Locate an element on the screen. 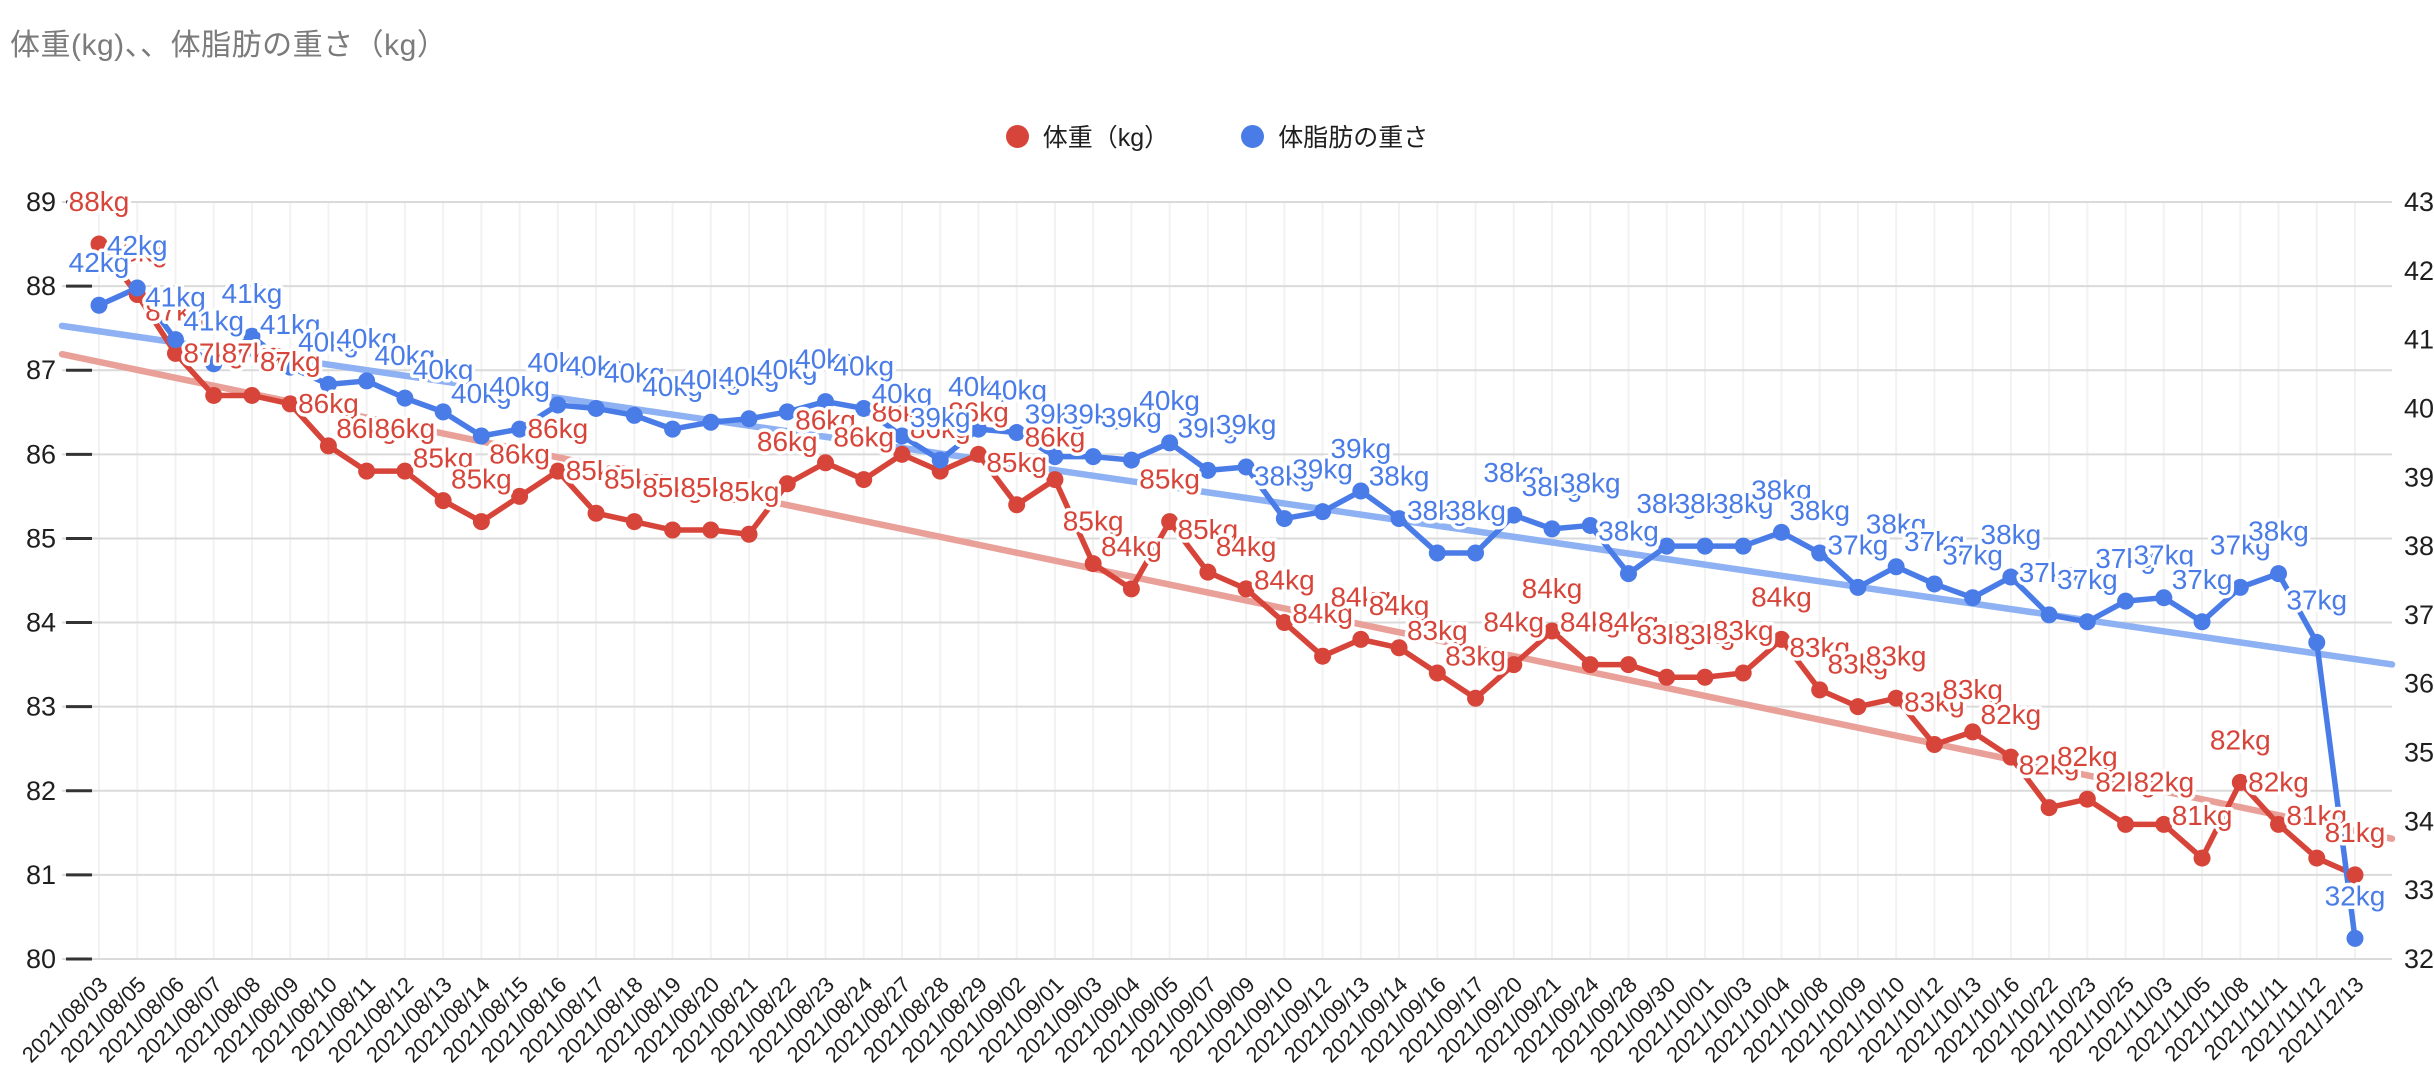 The image size is (2434, 1088). legend-item-bodyfat: 体脂肪の重さ is located at coordinates (1334, 136).